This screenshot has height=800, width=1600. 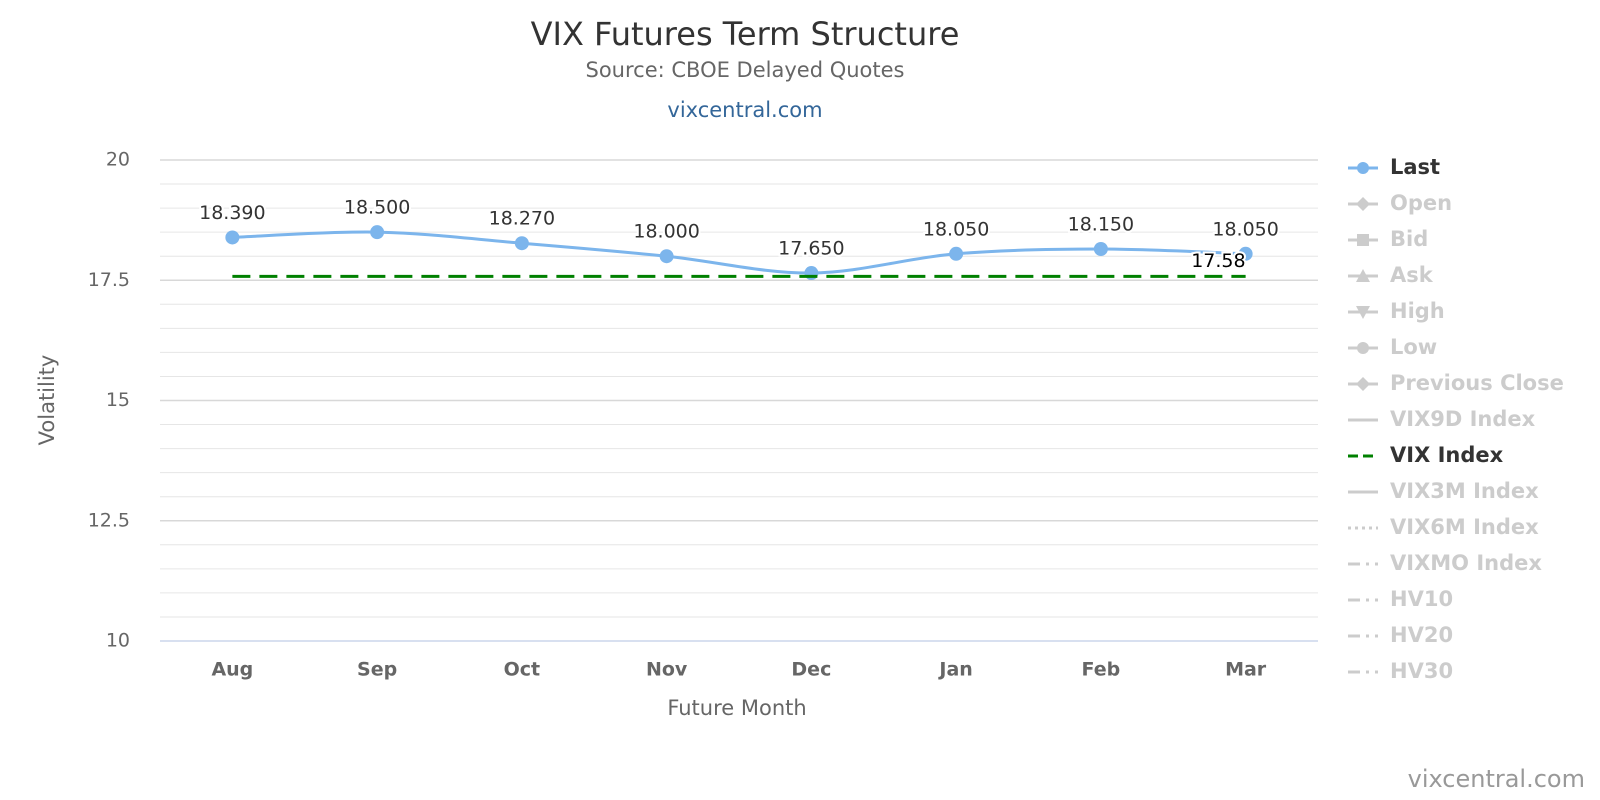 I want to click on series-line, so click(x=739, y=252).